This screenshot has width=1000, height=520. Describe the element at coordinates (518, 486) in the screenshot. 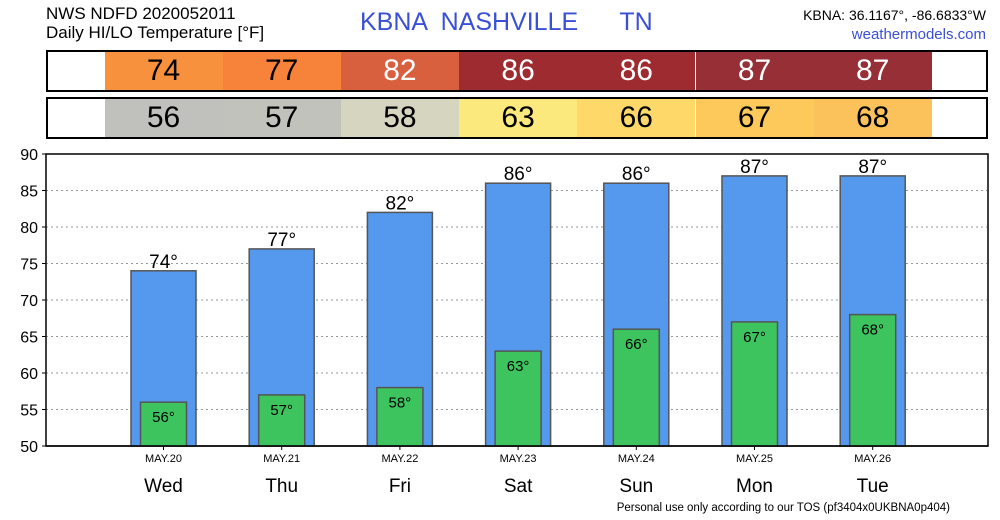

I see `day-label: Sat` at that location.